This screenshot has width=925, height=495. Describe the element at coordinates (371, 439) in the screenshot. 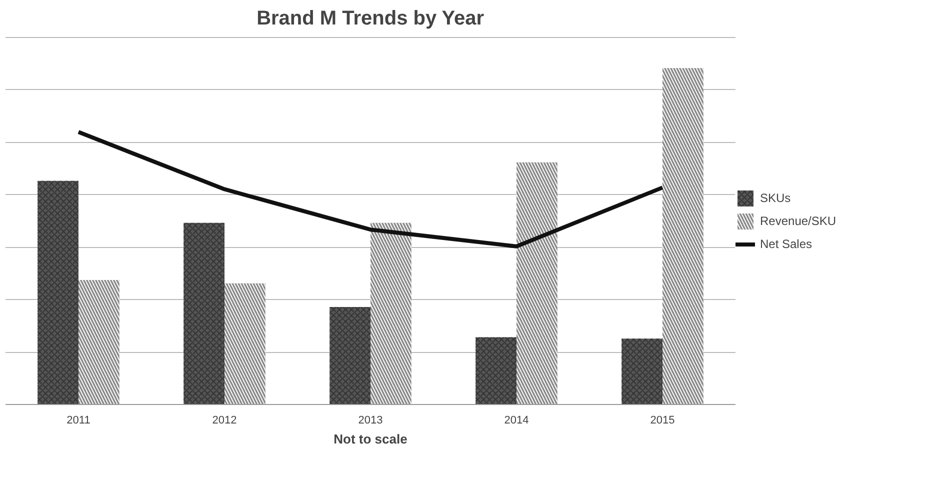

I see `x-axis-title: Not to scale` at that location.